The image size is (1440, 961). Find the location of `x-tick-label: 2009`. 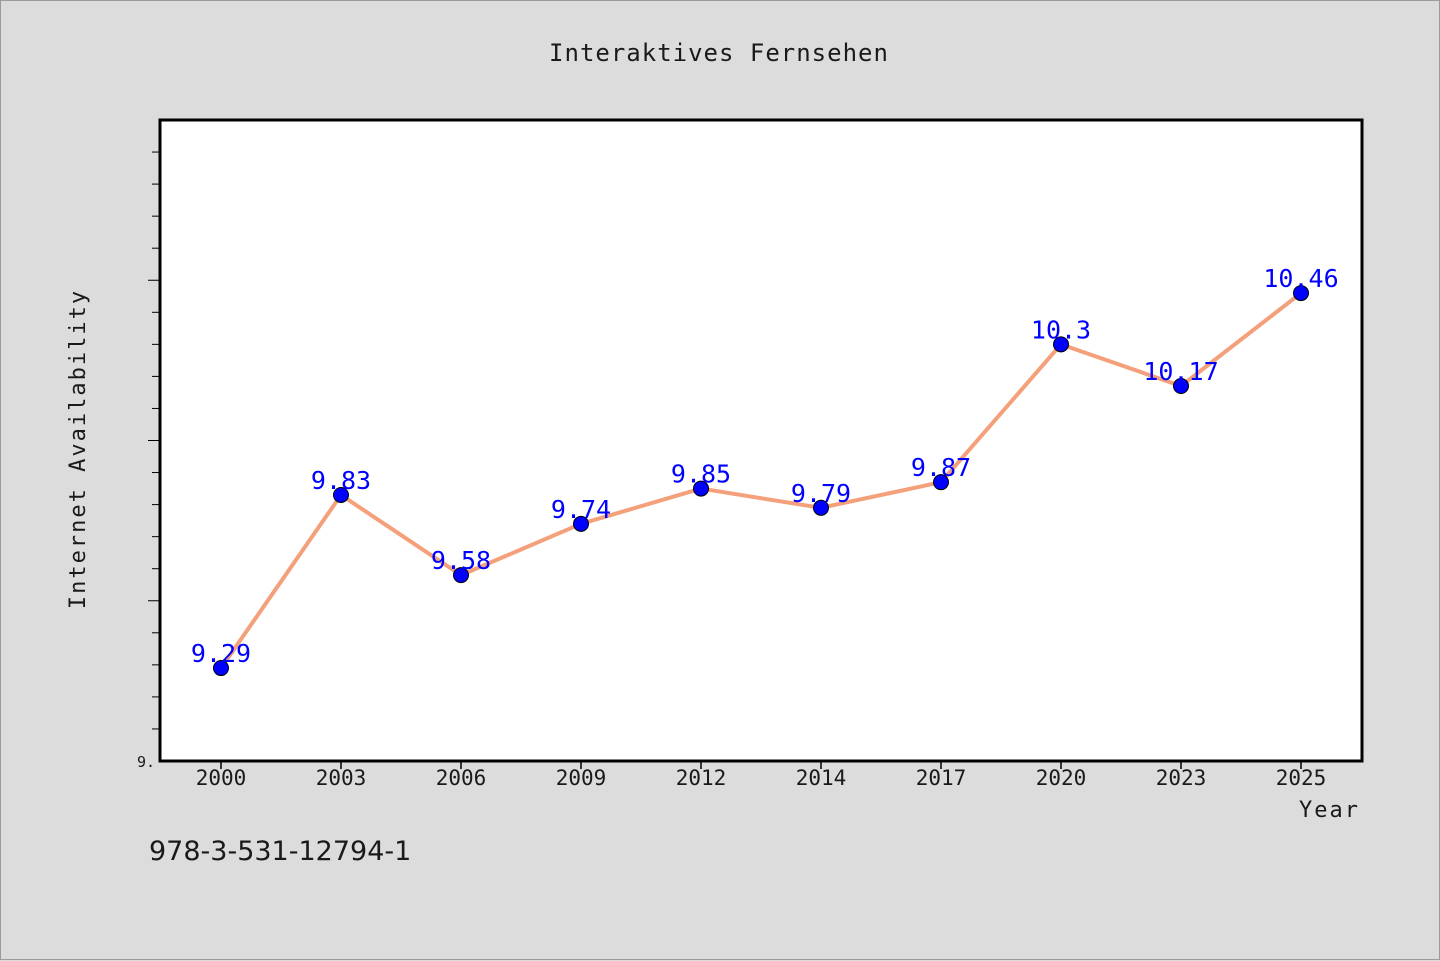

x-tick-label: 2009 is located at coordinates (581, 778).